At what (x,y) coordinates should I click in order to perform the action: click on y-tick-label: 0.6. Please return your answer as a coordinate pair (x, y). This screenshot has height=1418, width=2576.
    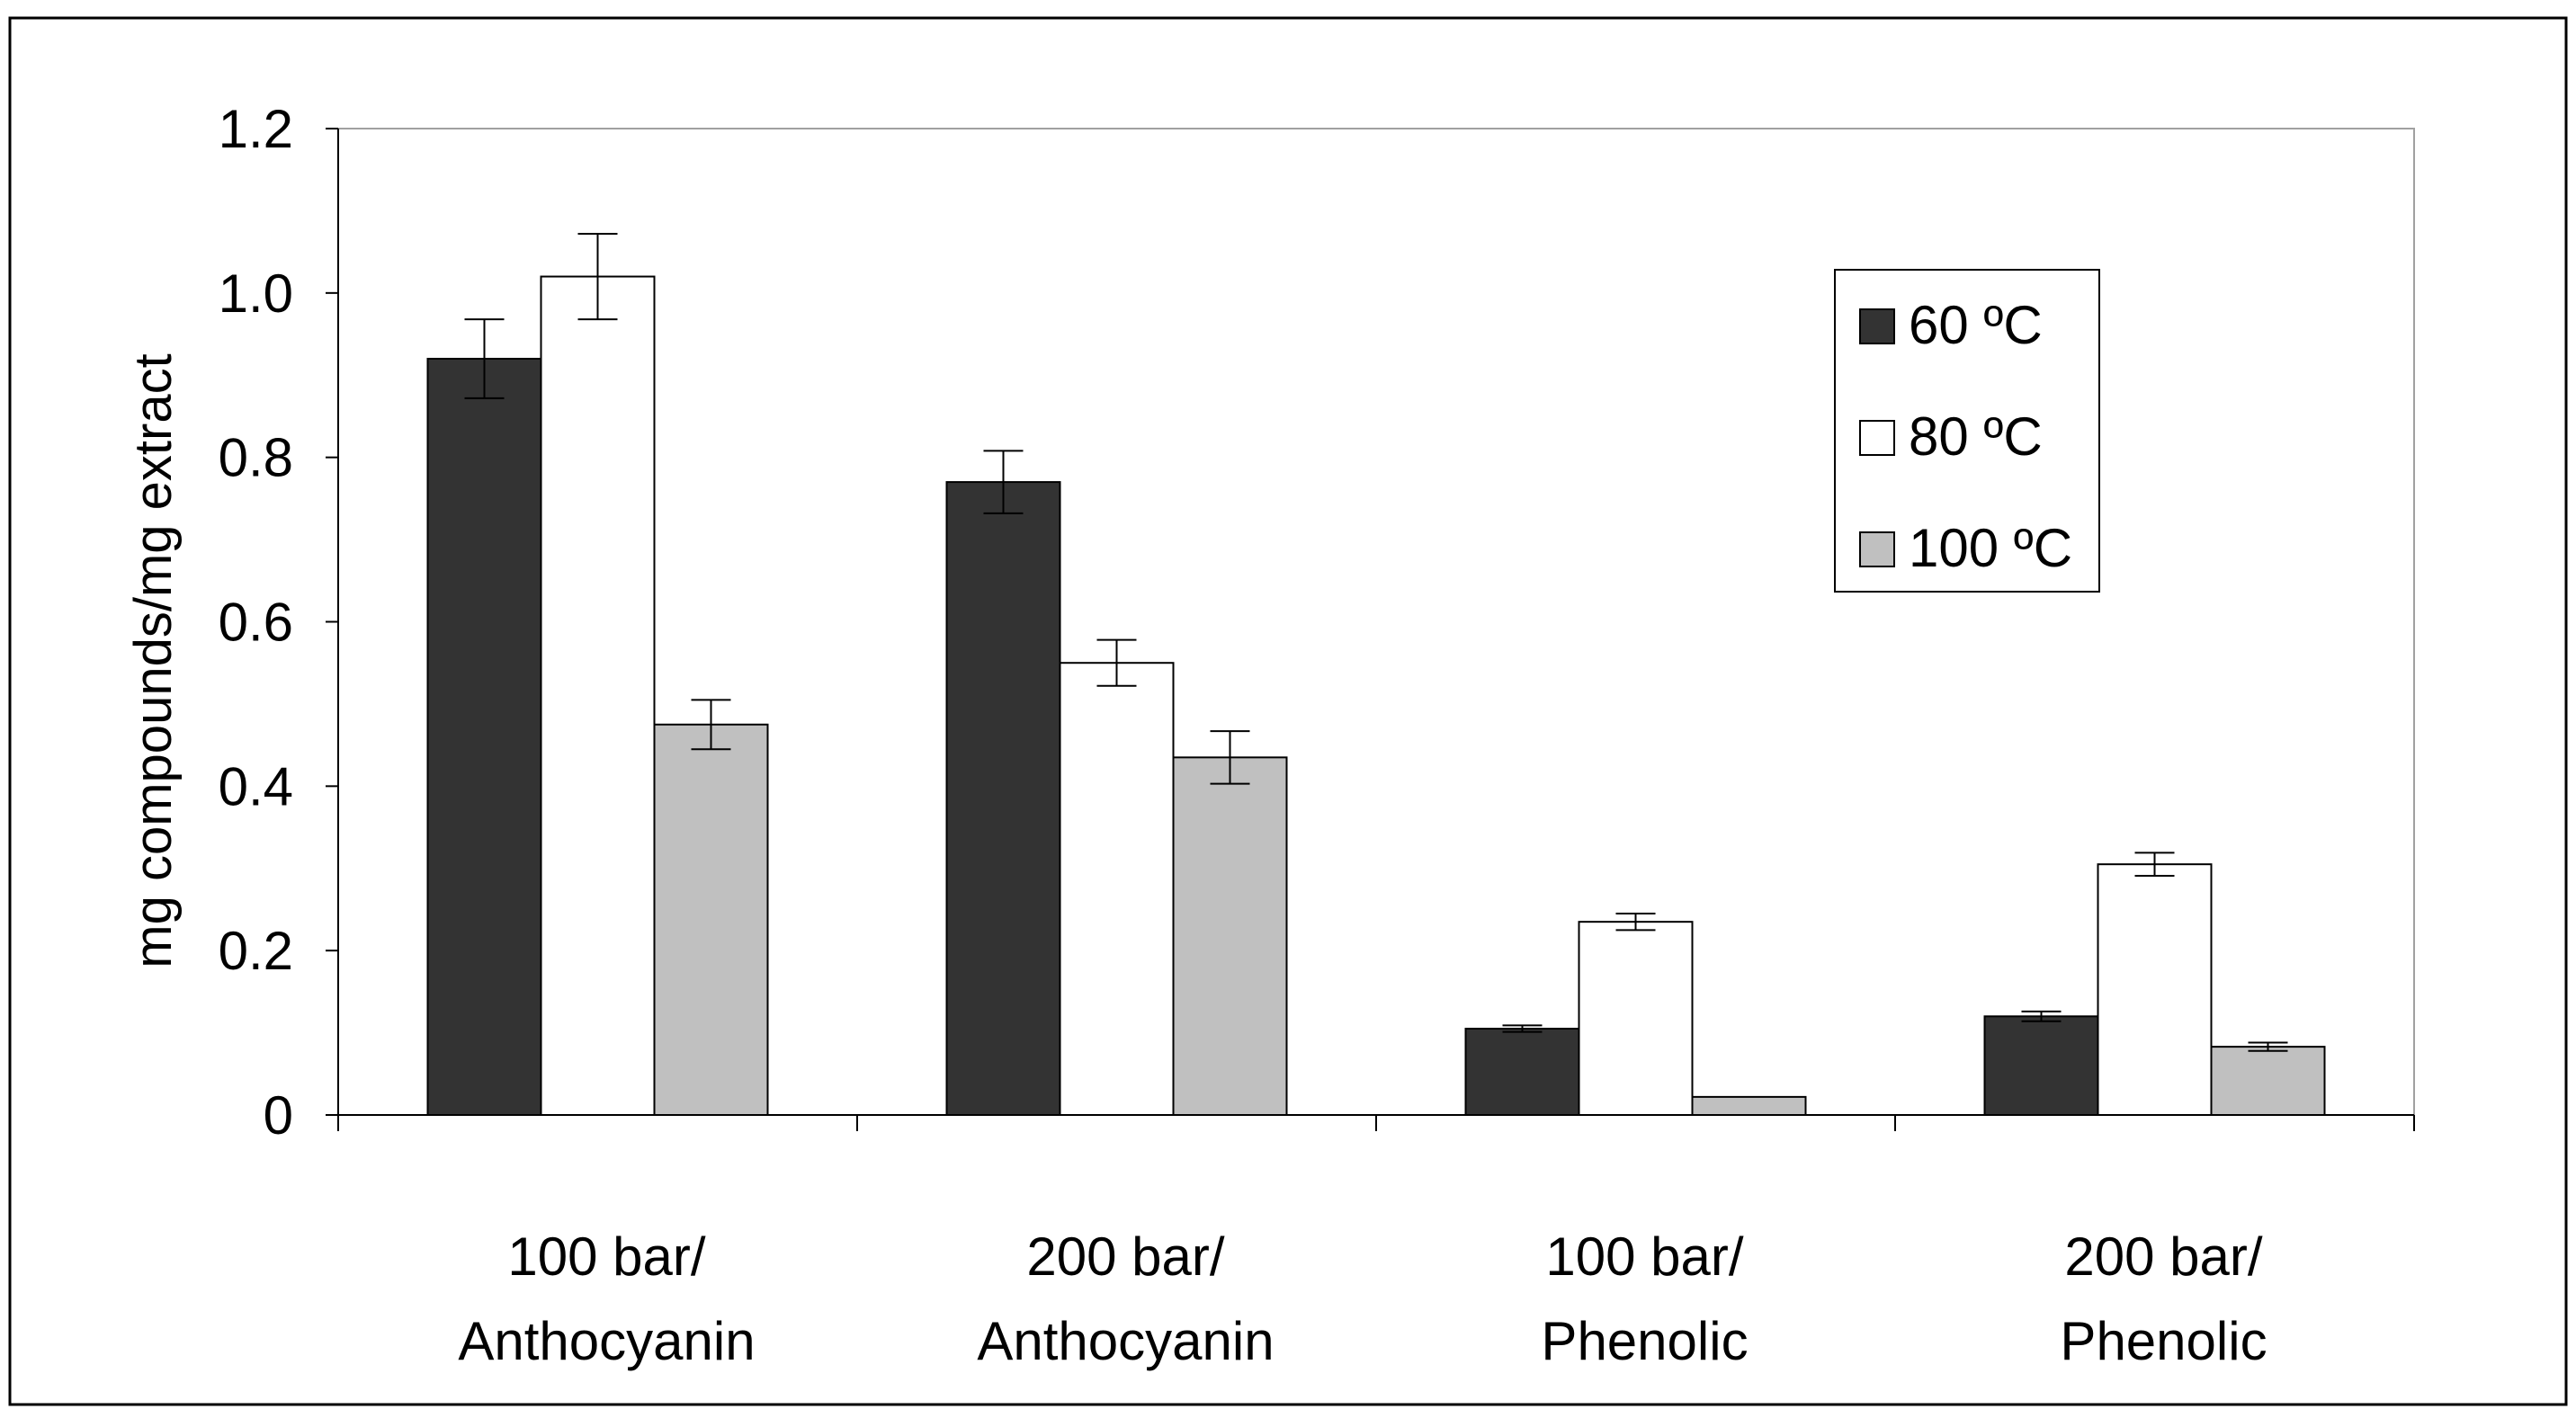
    Looking at the image, I should click on (256, 623).